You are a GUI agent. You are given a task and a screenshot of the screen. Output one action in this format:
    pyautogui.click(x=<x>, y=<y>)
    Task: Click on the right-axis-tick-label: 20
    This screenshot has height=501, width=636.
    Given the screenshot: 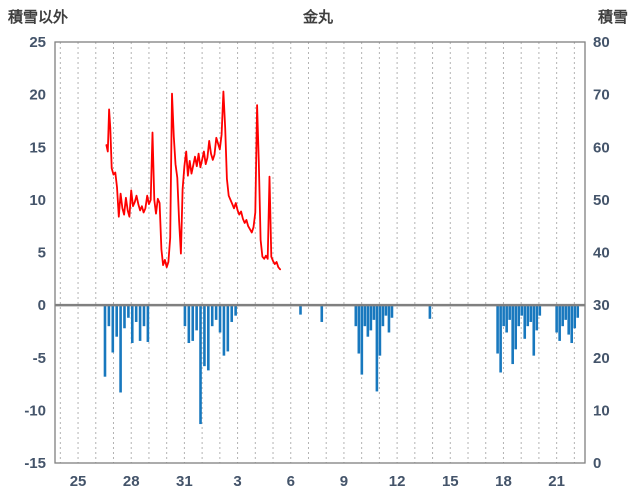 What is the action you would take?
    pyautogui.click(x=601, y=358)
    